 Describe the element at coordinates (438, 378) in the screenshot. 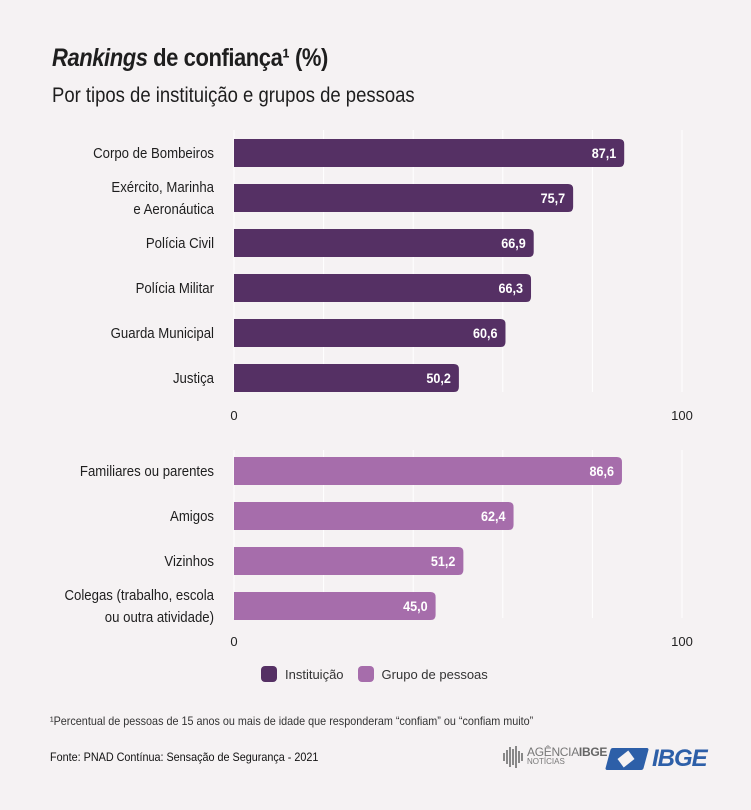

I see `value-label: 50,2` at that location.